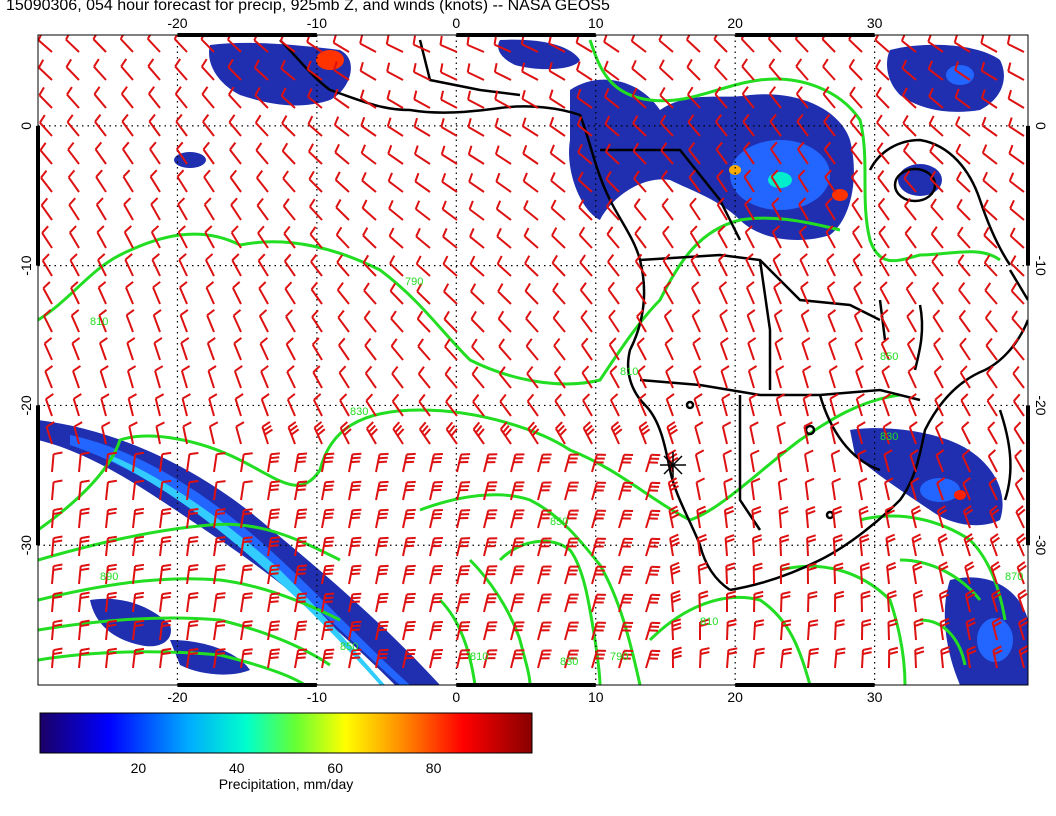 Image resolution: width=1056 pixels, height=816 pixels. What do you see at coordinates (139, 768) in the screenshot?
I see `colorbar-tick-label: 20` at bounding box center [139, 768].